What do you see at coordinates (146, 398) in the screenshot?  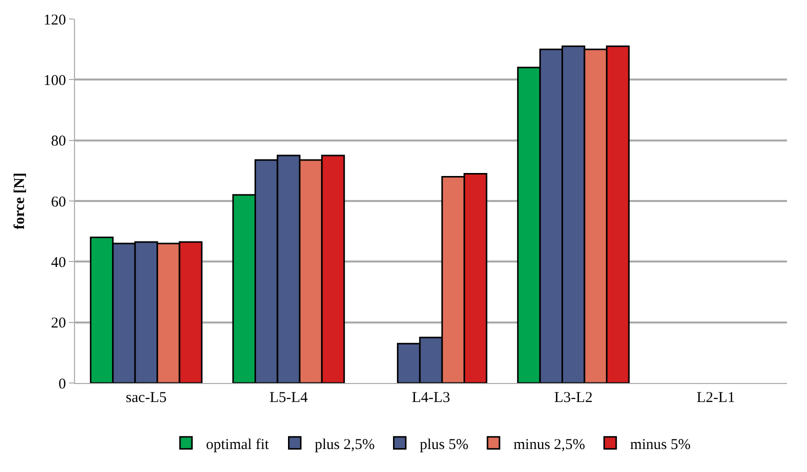 I see `x-tick-label: sac-L5` at bounding box center [146, 398].